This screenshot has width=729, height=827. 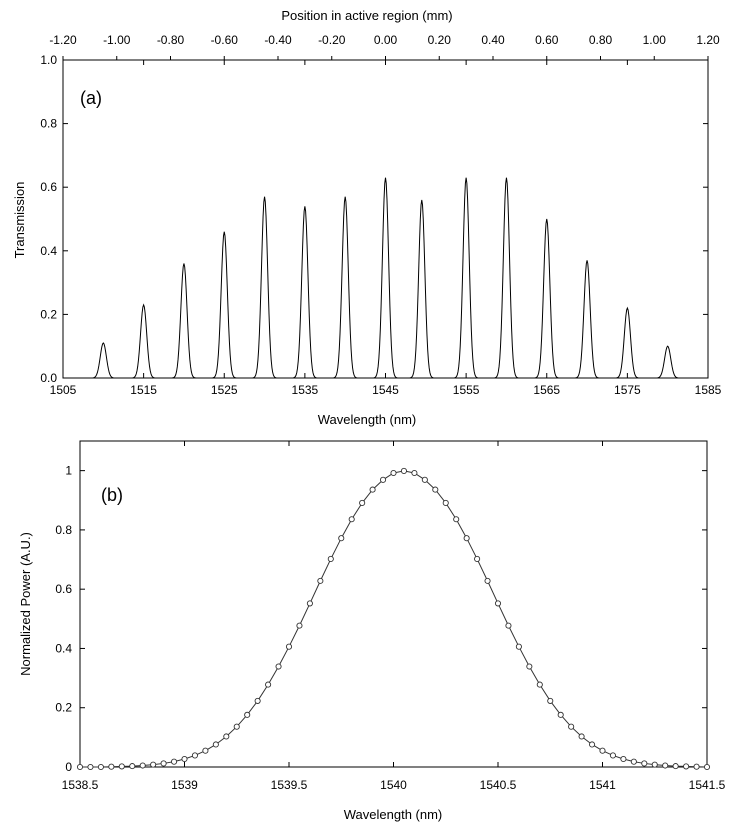 I want to click on panel-a-x-tick-label: 1575, so click(x=627, y=390).